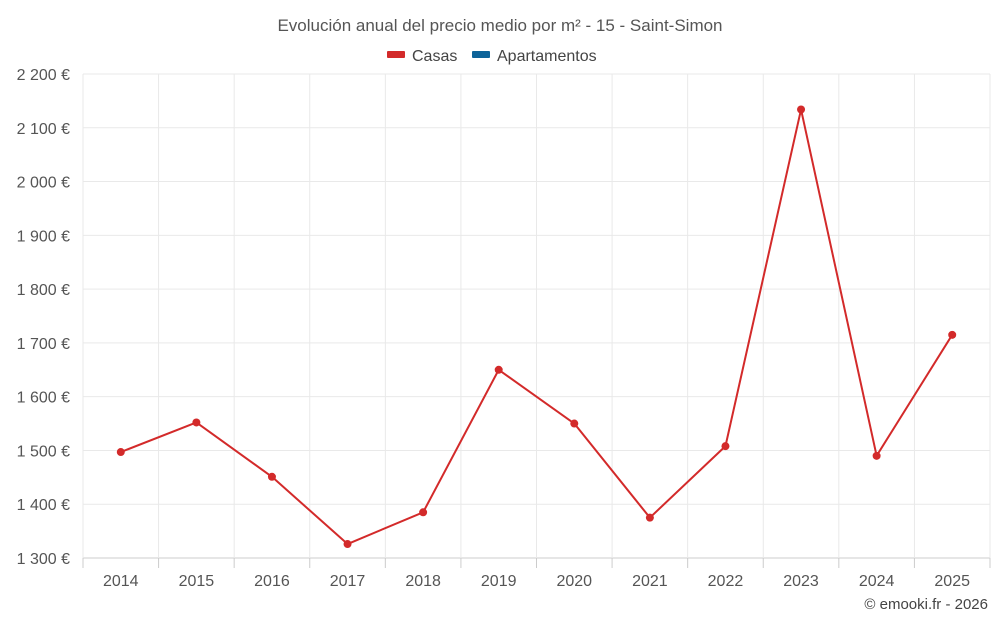 This screenshot has height=625, width=1000. Describe the element at coordinates (43, 559) in the screenshot. I see `y-tick-label: 1 300 €` at that location.